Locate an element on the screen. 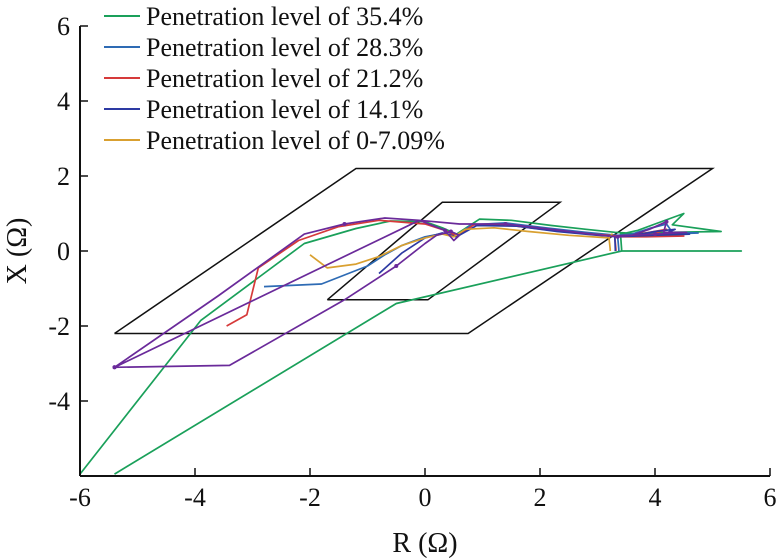 This screenshot has height=558, width=780. x-tick-label: -6 is located at coordinates (80, 497).